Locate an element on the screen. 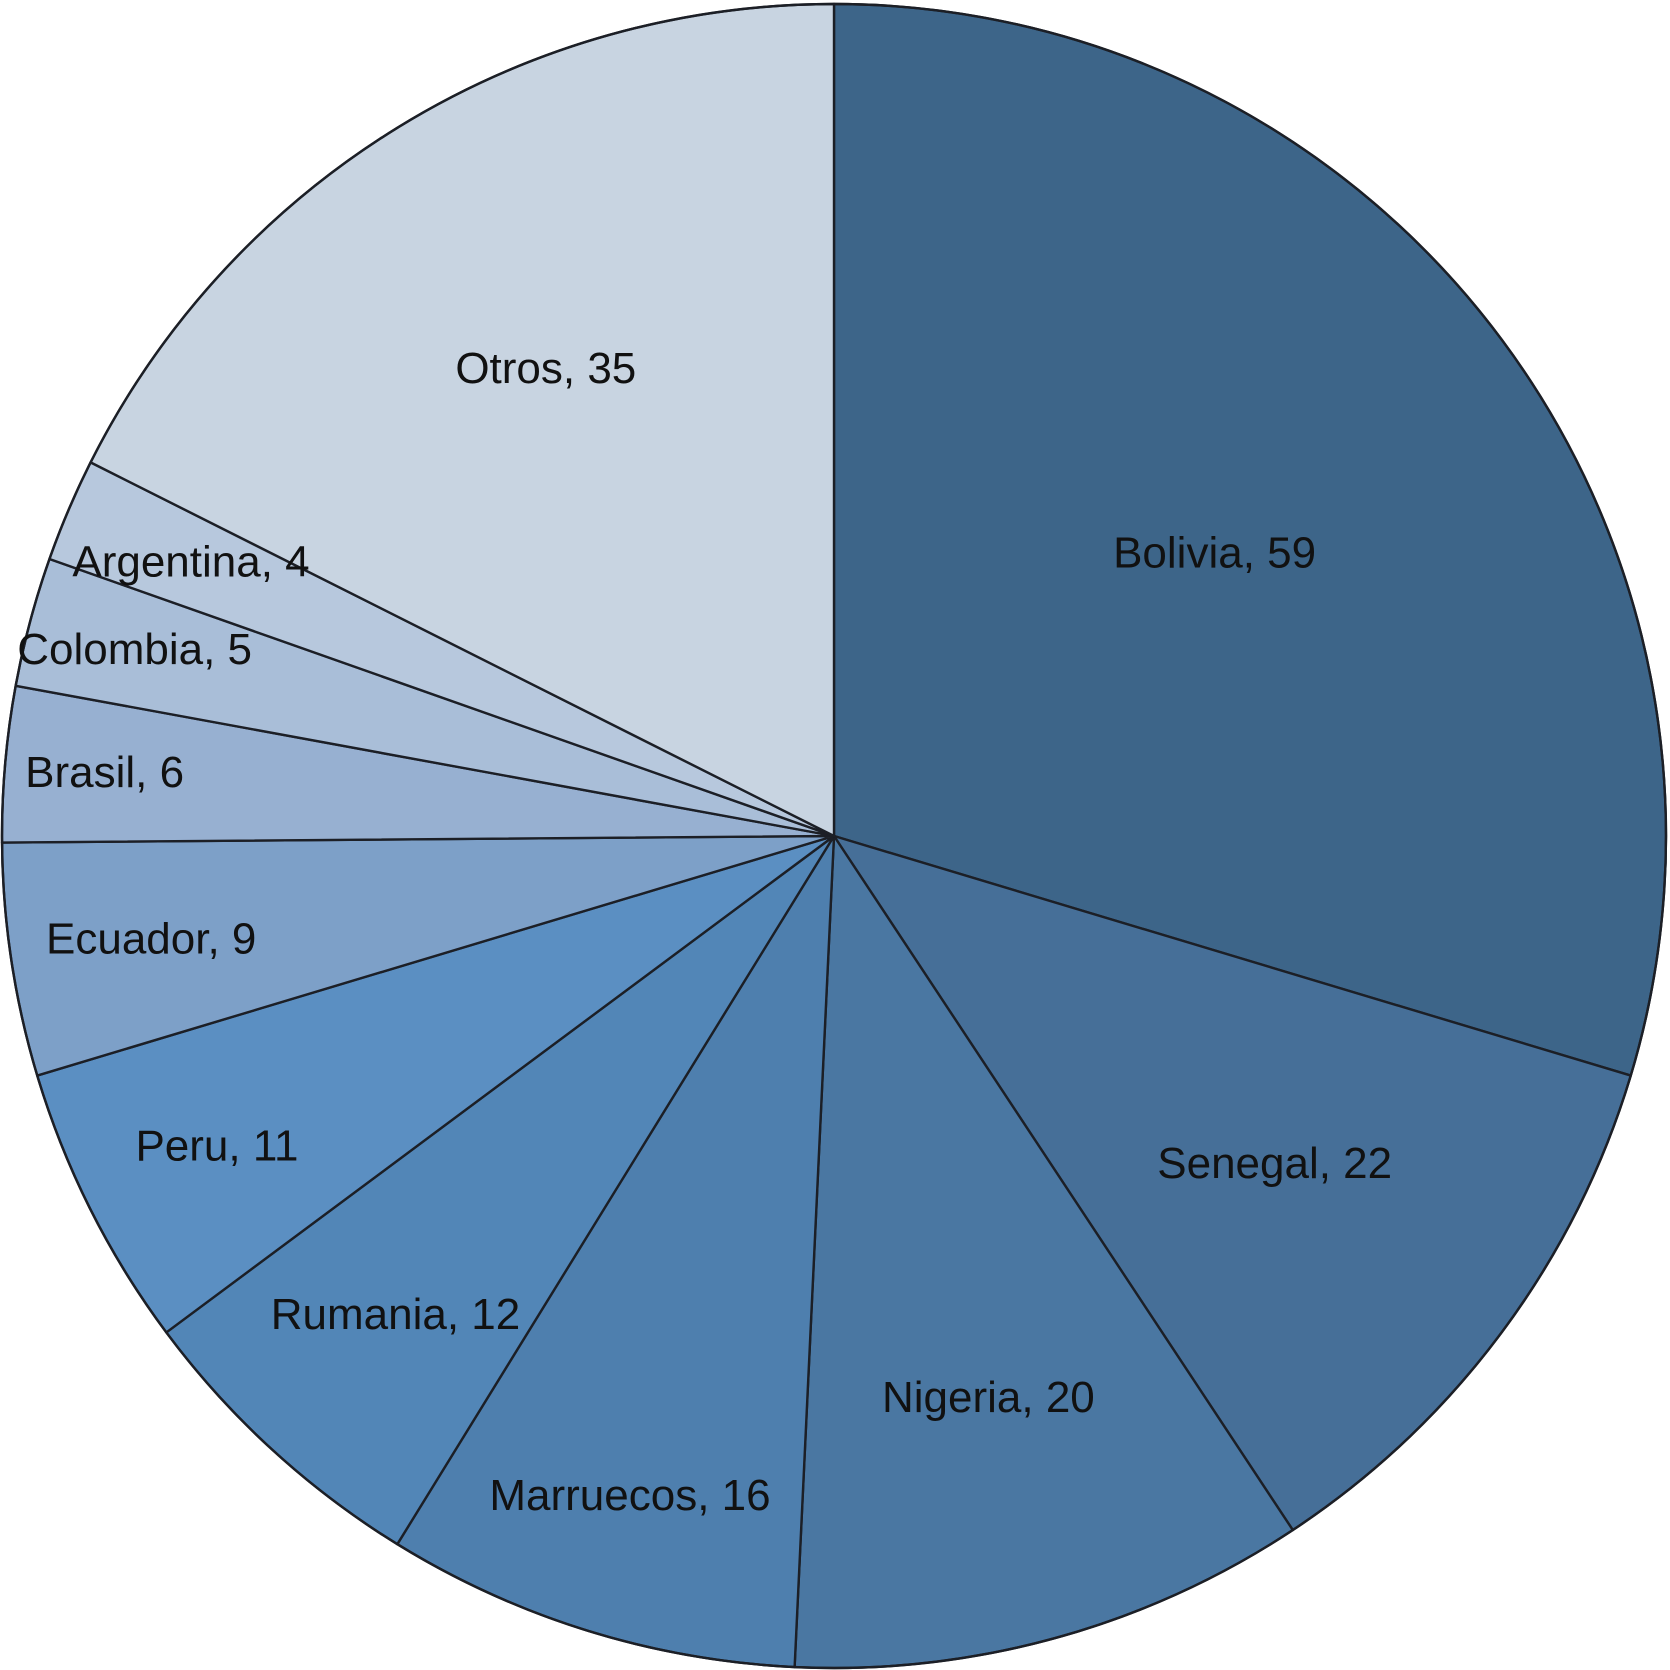  slice-label-bolivia: Bolivia, 59 is located at coordinates (1214, 553).